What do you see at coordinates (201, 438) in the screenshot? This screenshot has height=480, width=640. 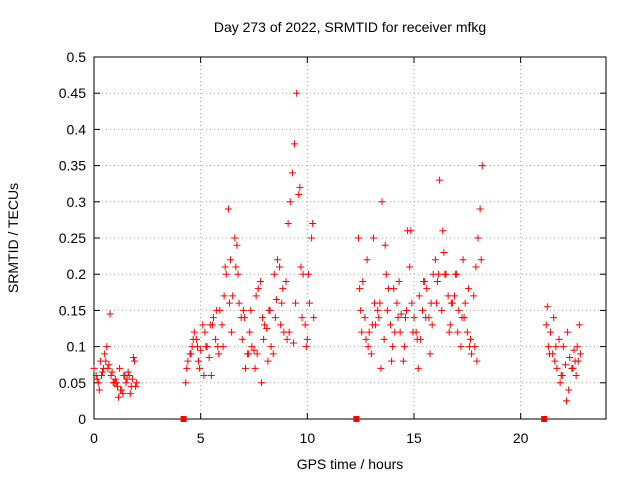 I see `x-tick-label: 5` at bounding box center [201, 438].